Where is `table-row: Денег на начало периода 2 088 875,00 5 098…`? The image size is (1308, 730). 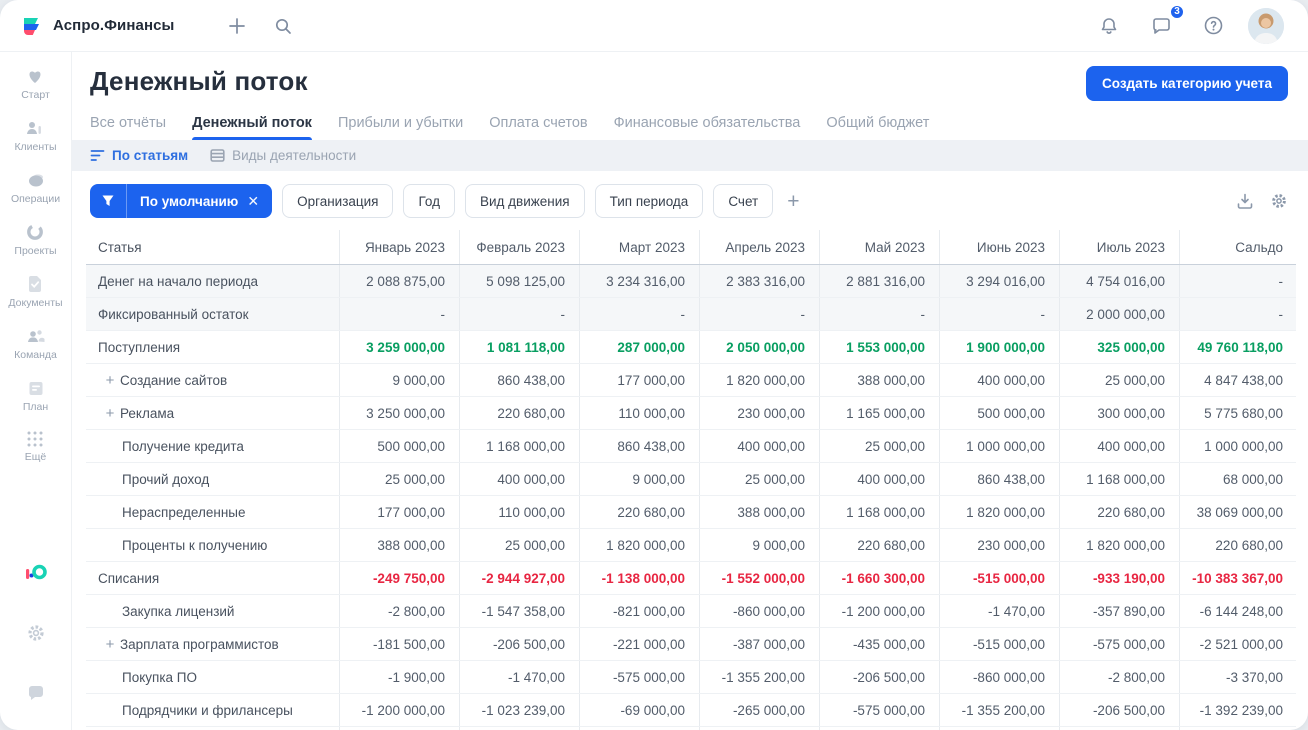 table-row: Денег на начало периода 2 088 875,00 5 098… is located at coordinates (691, 281).